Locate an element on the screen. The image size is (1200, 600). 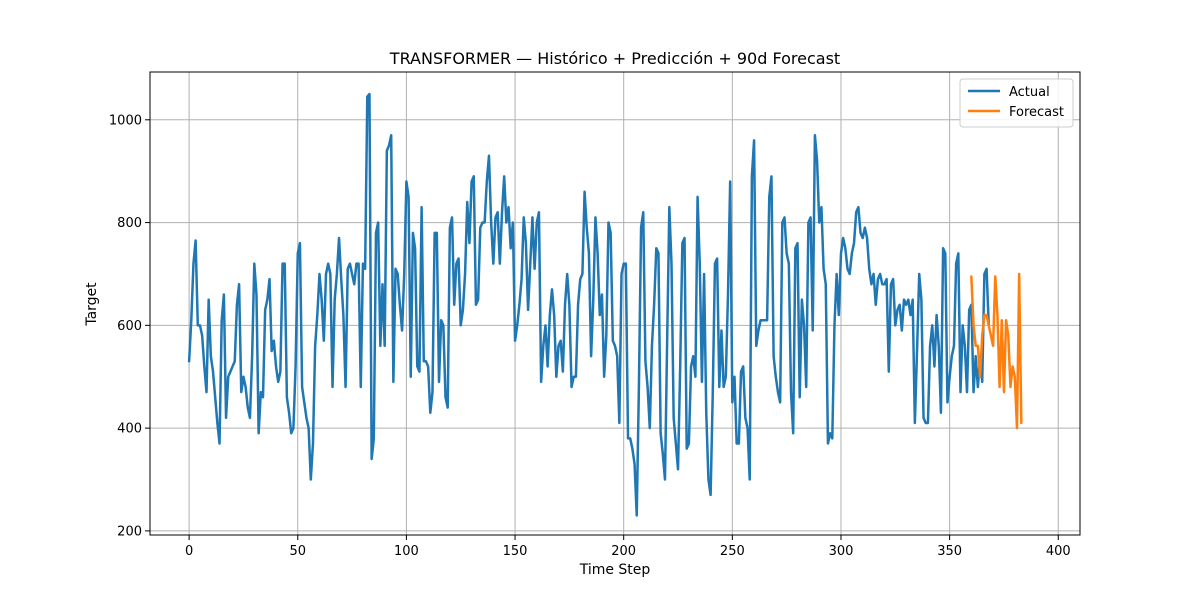
legend-label-forecast: Forecast is located at coordinates (1036, 112).